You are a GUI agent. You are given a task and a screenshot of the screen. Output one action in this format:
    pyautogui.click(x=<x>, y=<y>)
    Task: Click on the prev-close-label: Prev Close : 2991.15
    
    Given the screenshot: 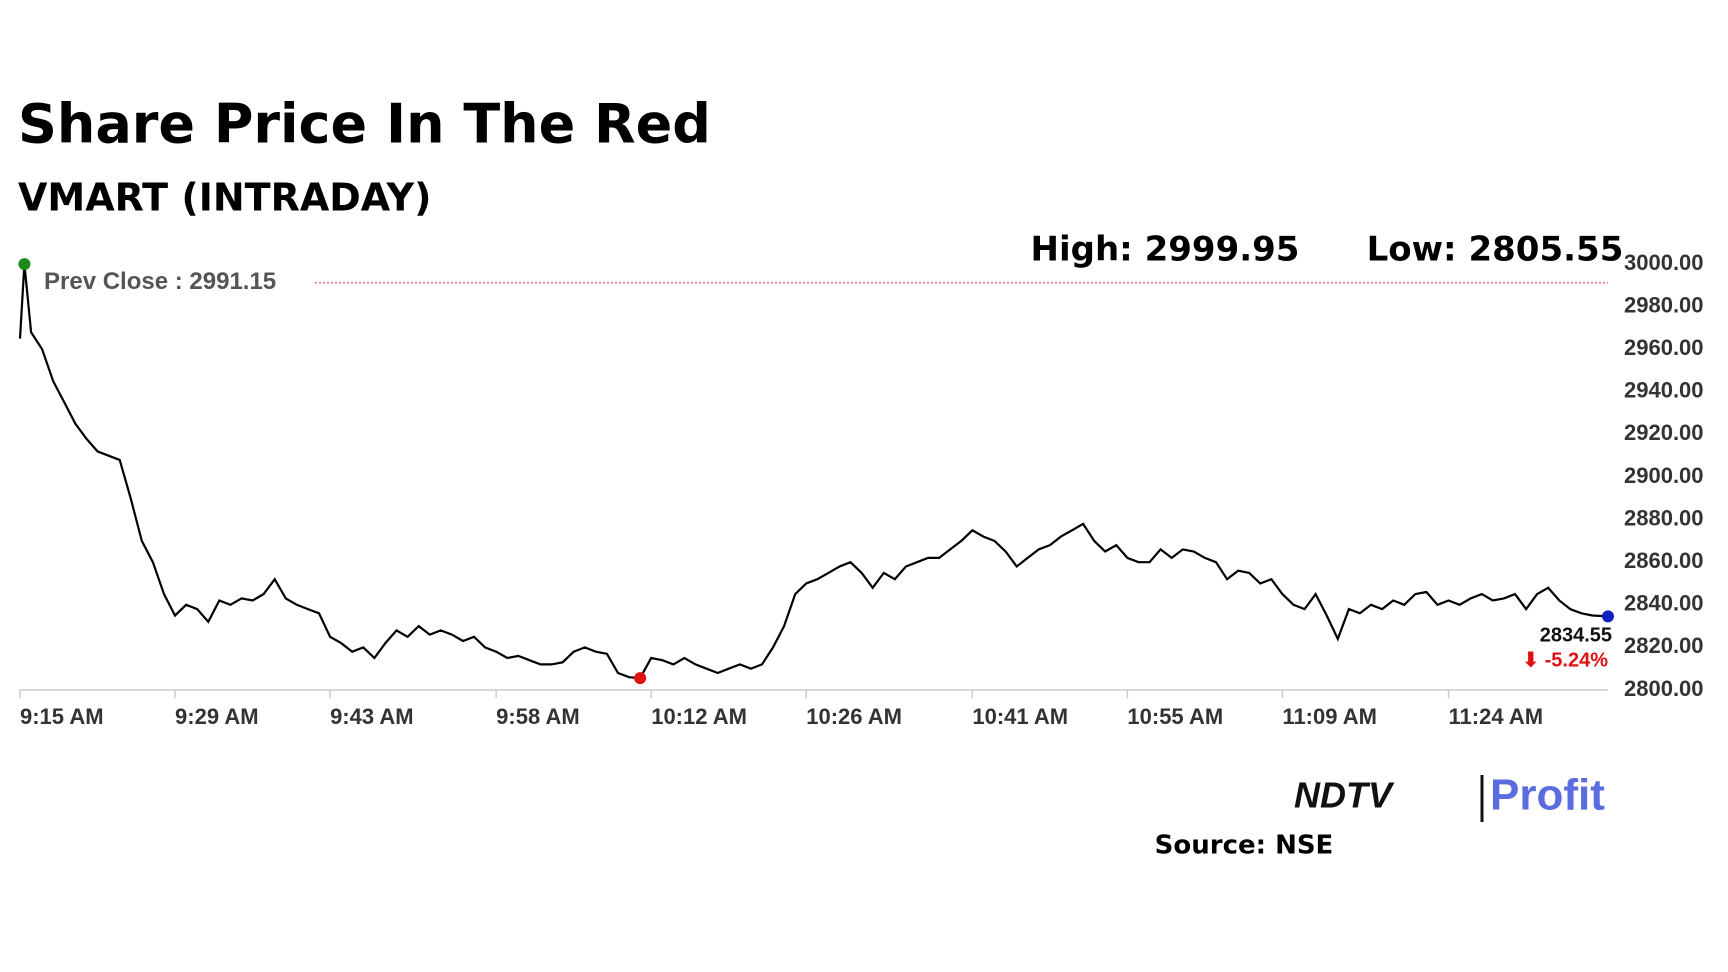 What is the action you would take?
    pyautogui.click(x=160, y=281)
    